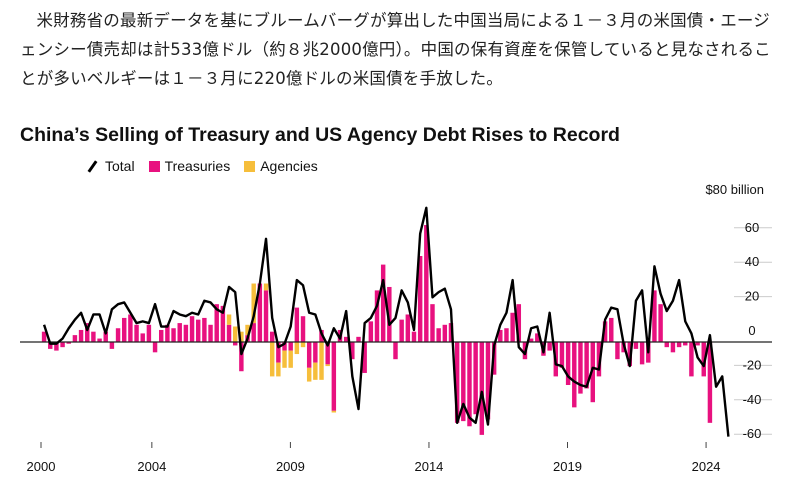 This screenshot has width=792, height=482. Describe the element at coordinates (189, 166) in the screenshot. I see `legend-item-treasuries: Treasuries` at that location.